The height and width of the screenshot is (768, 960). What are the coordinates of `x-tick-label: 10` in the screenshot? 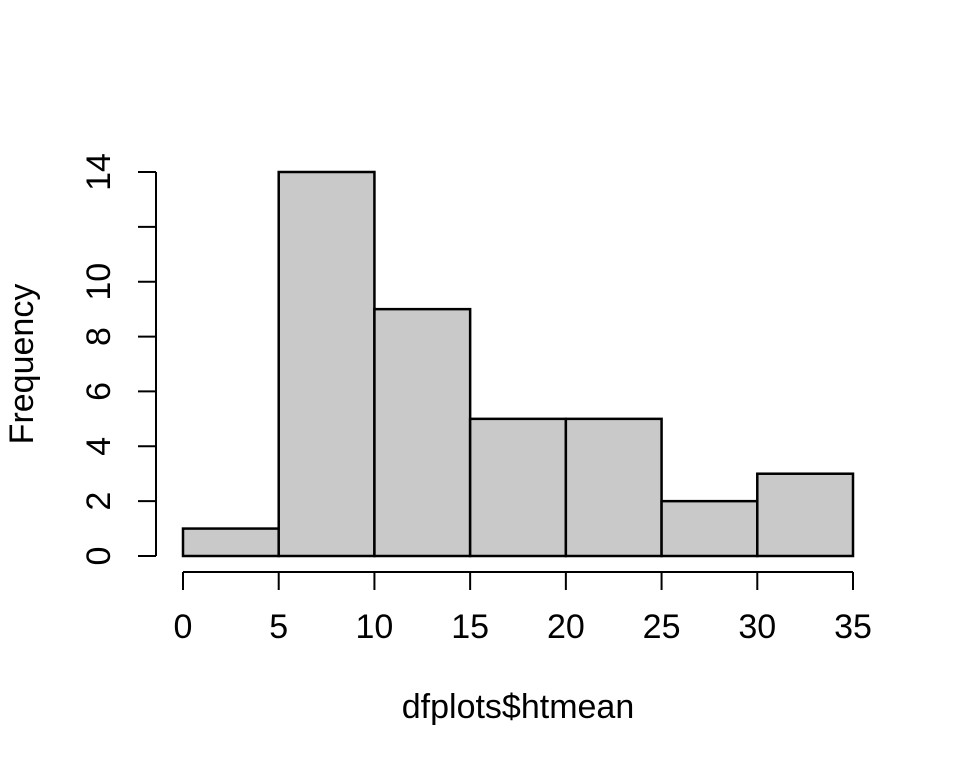 It's located at (375, 627).